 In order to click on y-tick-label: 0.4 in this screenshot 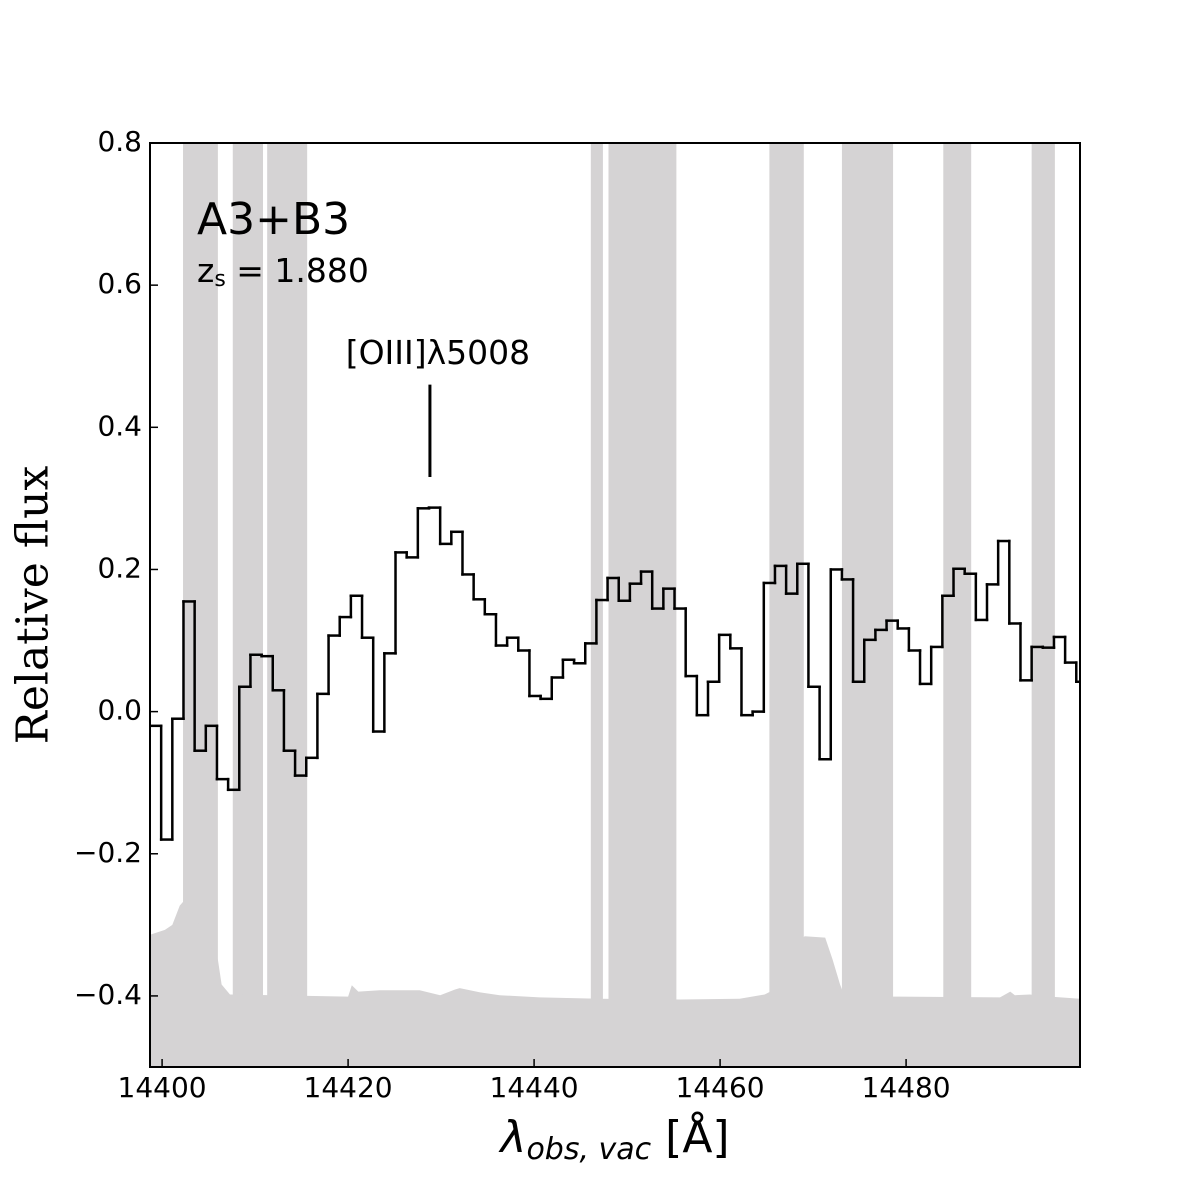, I will do `click(119, 425)`.